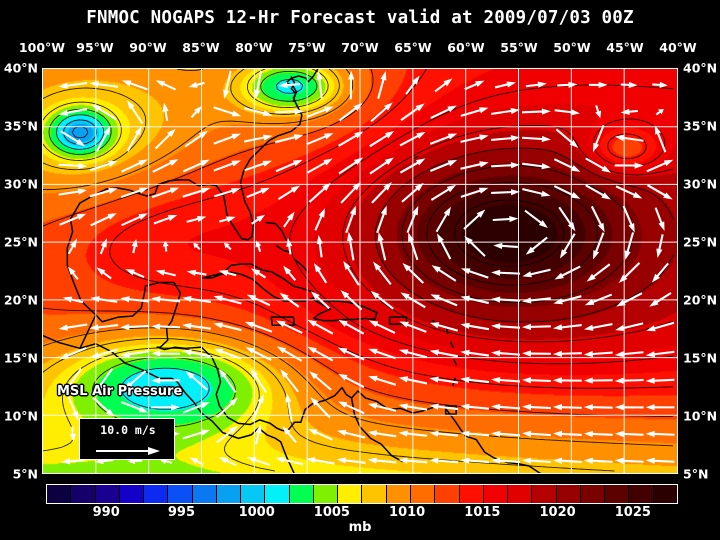 The height and width of the screenshot is (540, 720). What do you see at coordinates (20, 126) in the screenshot?
I see `latitude-tick-35n-left: 35°N` at bounding box center [20, 126].